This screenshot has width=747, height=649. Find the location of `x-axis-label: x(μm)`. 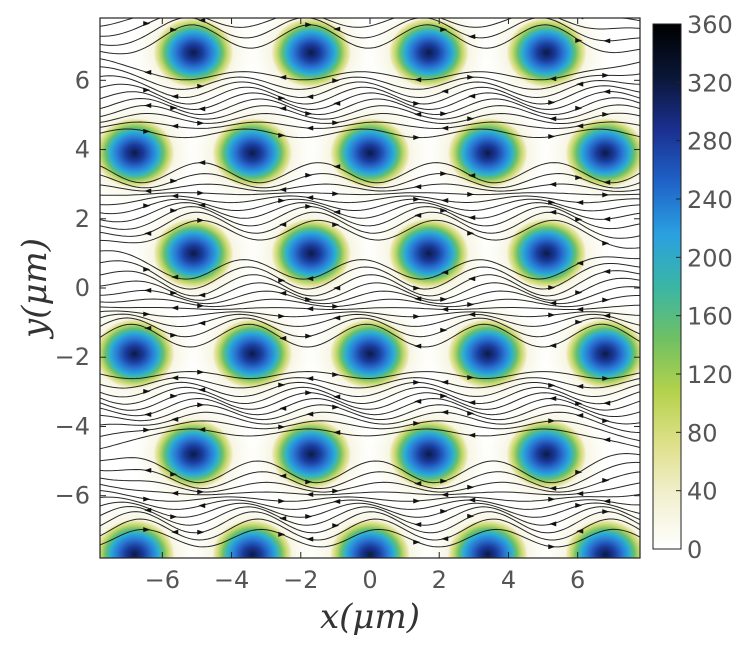

x-axis-label: x(μm) is located at coordinates (370, 617).